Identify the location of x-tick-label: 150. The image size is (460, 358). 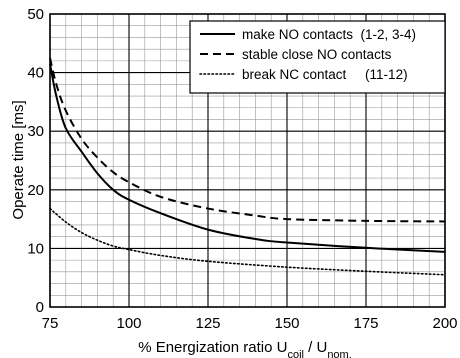
(286, 323).